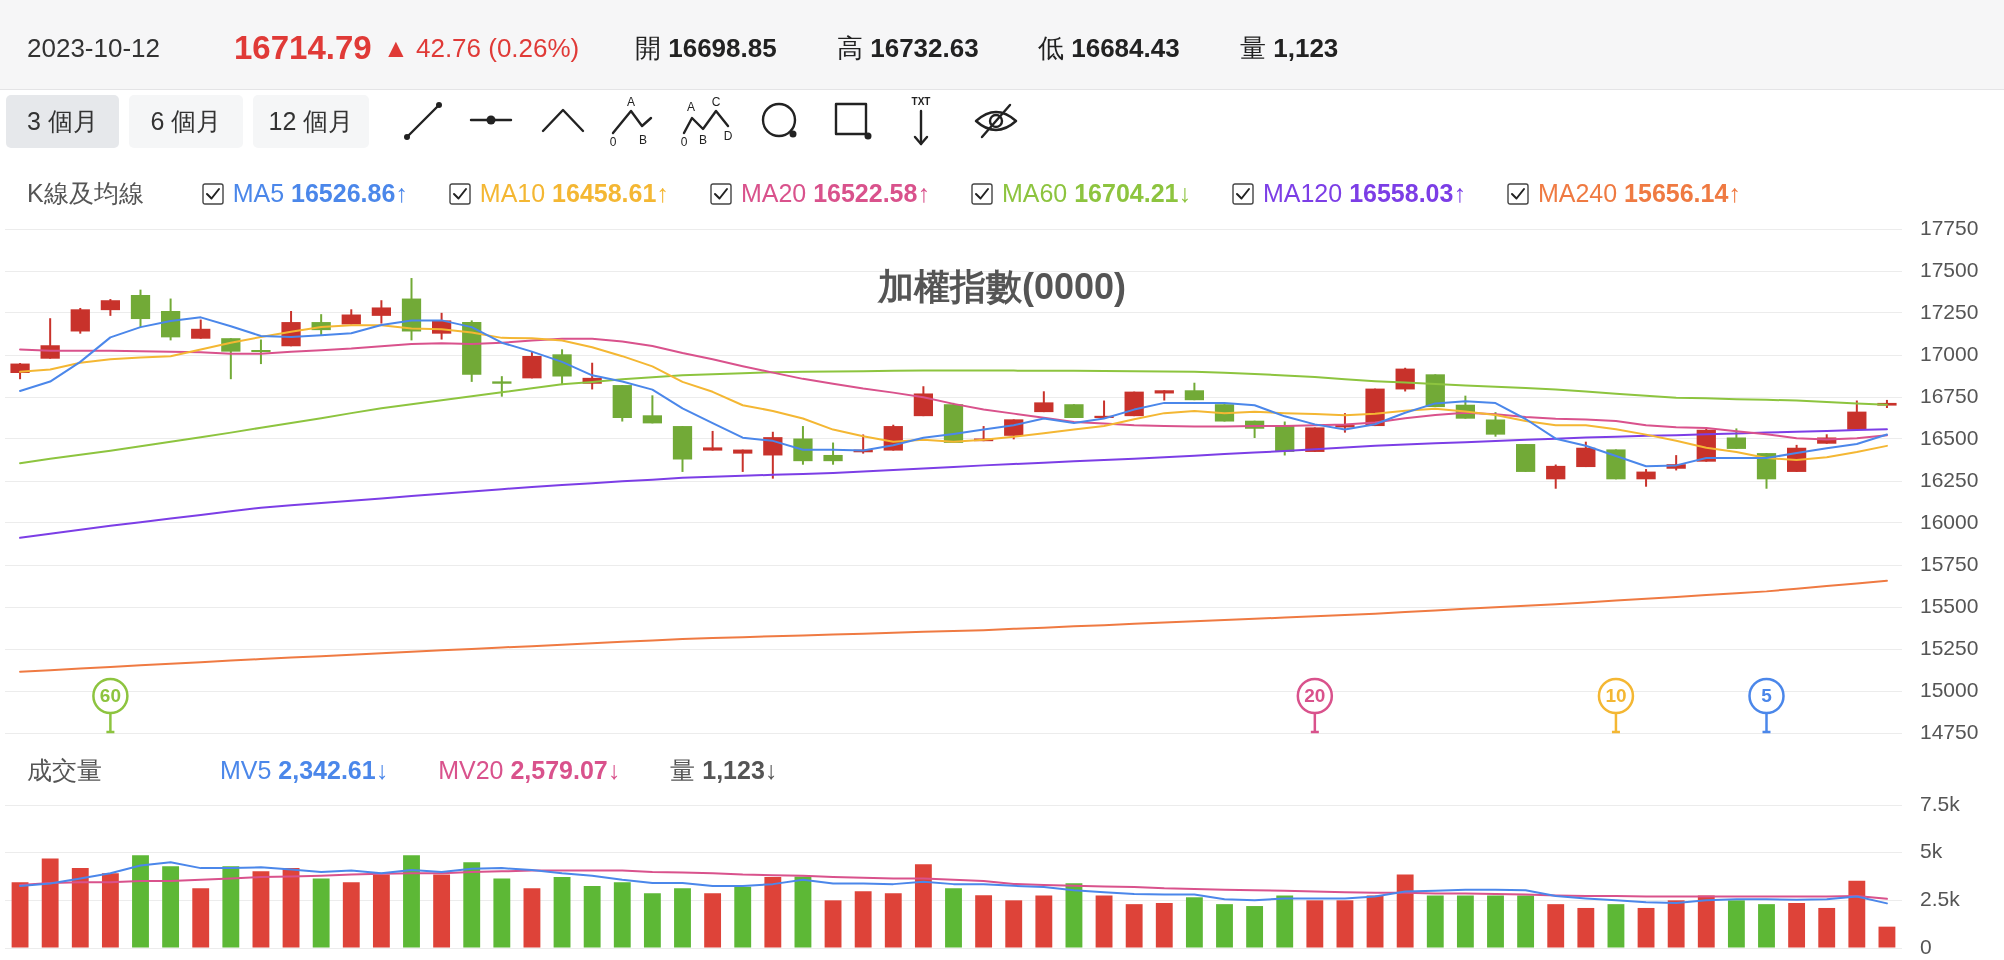  Describe the element at coordinates (93, 48) in the screenshot. I see `text: 2023-10-12` at that location.